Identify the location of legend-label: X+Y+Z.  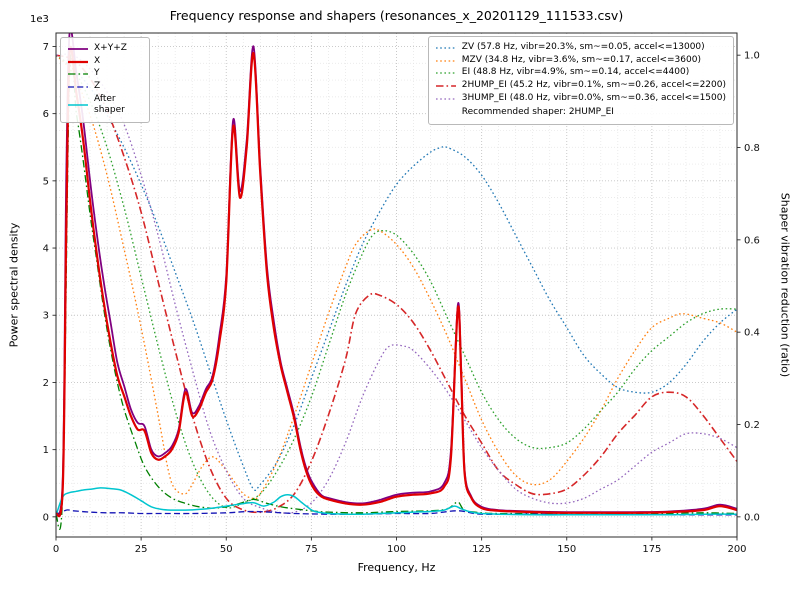
(110, 48).